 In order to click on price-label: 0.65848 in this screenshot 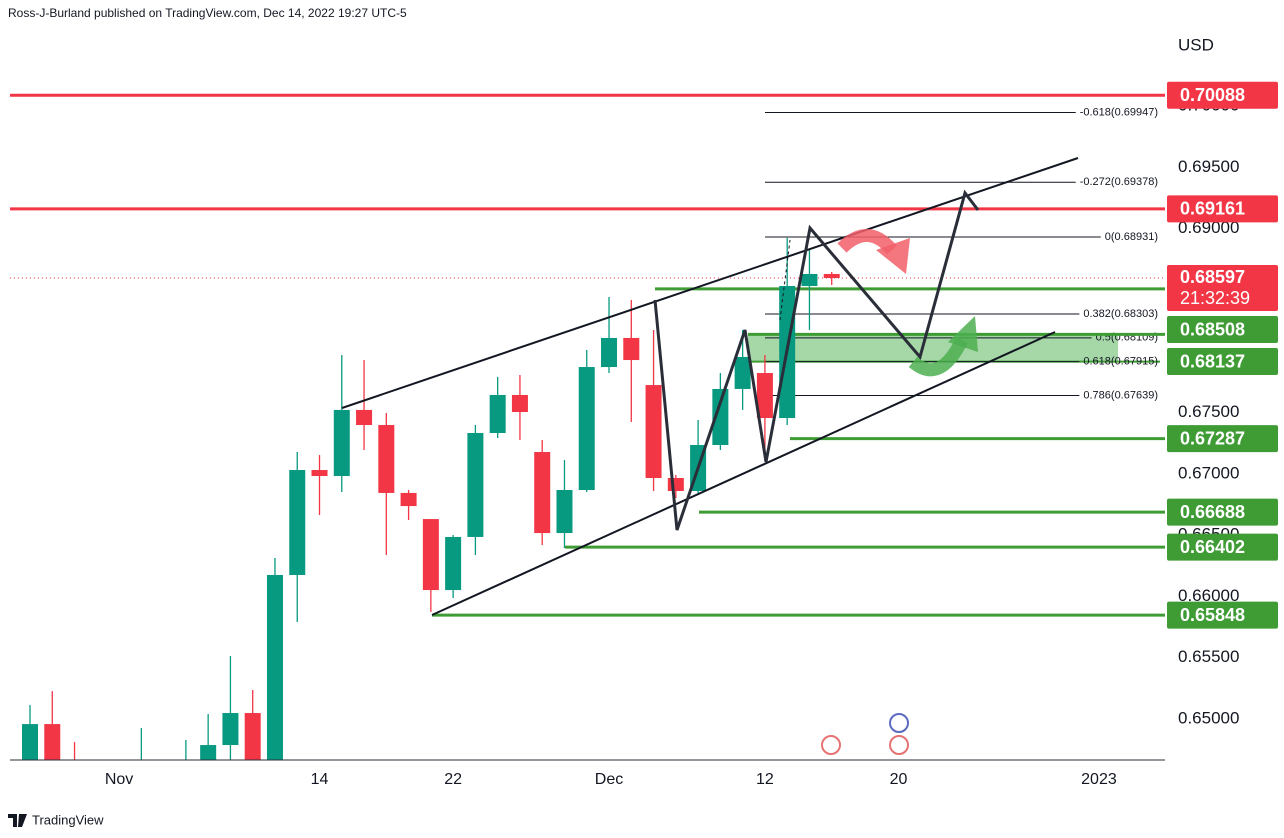, I will do `click(1212, 615)`.